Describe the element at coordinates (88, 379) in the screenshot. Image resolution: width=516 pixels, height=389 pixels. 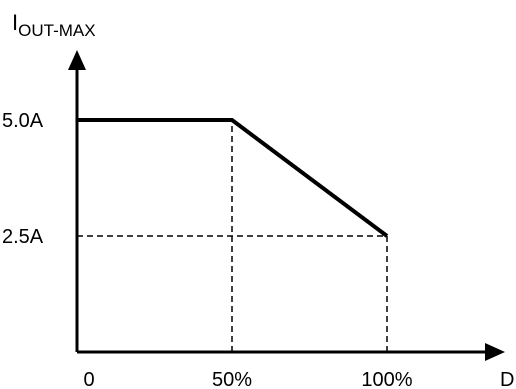
I see `x-tick-label: 0` at that location.